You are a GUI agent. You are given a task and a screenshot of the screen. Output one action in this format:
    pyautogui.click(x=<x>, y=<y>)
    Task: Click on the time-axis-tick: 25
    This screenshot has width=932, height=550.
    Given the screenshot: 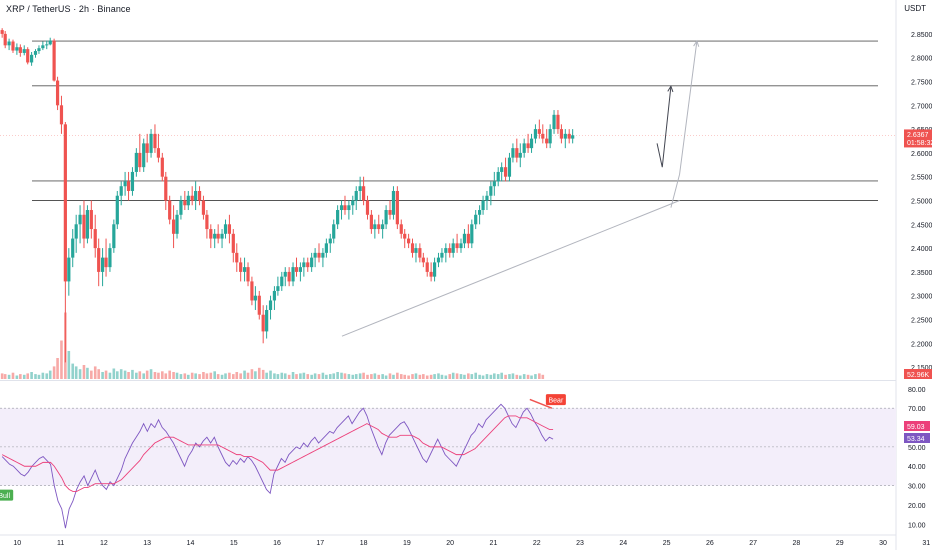 What is the action you would take?
    pyautogui.click(x=667, y=543)
    